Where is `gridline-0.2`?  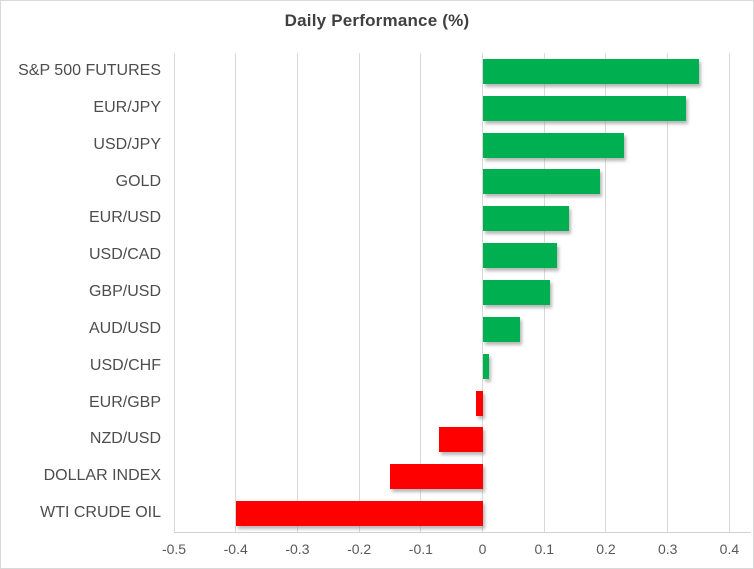
gridline-0.2 is located at coordinates (606, 292).